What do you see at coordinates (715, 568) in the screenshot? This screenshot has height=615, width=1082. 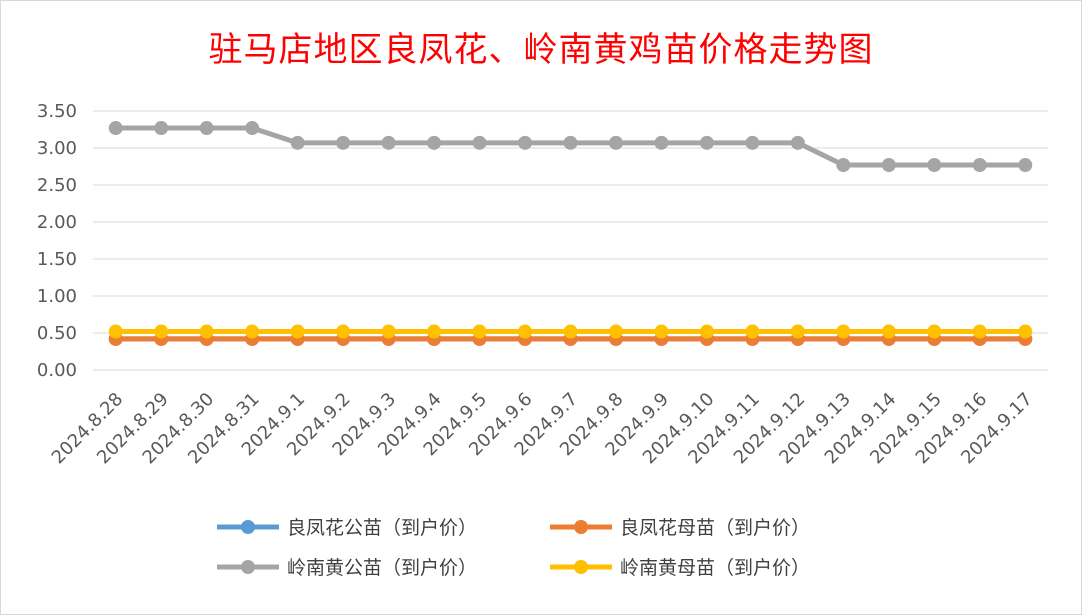 I see `legend-label: 岭南黄母苗（到户价）` at bounding box center [715, 568].